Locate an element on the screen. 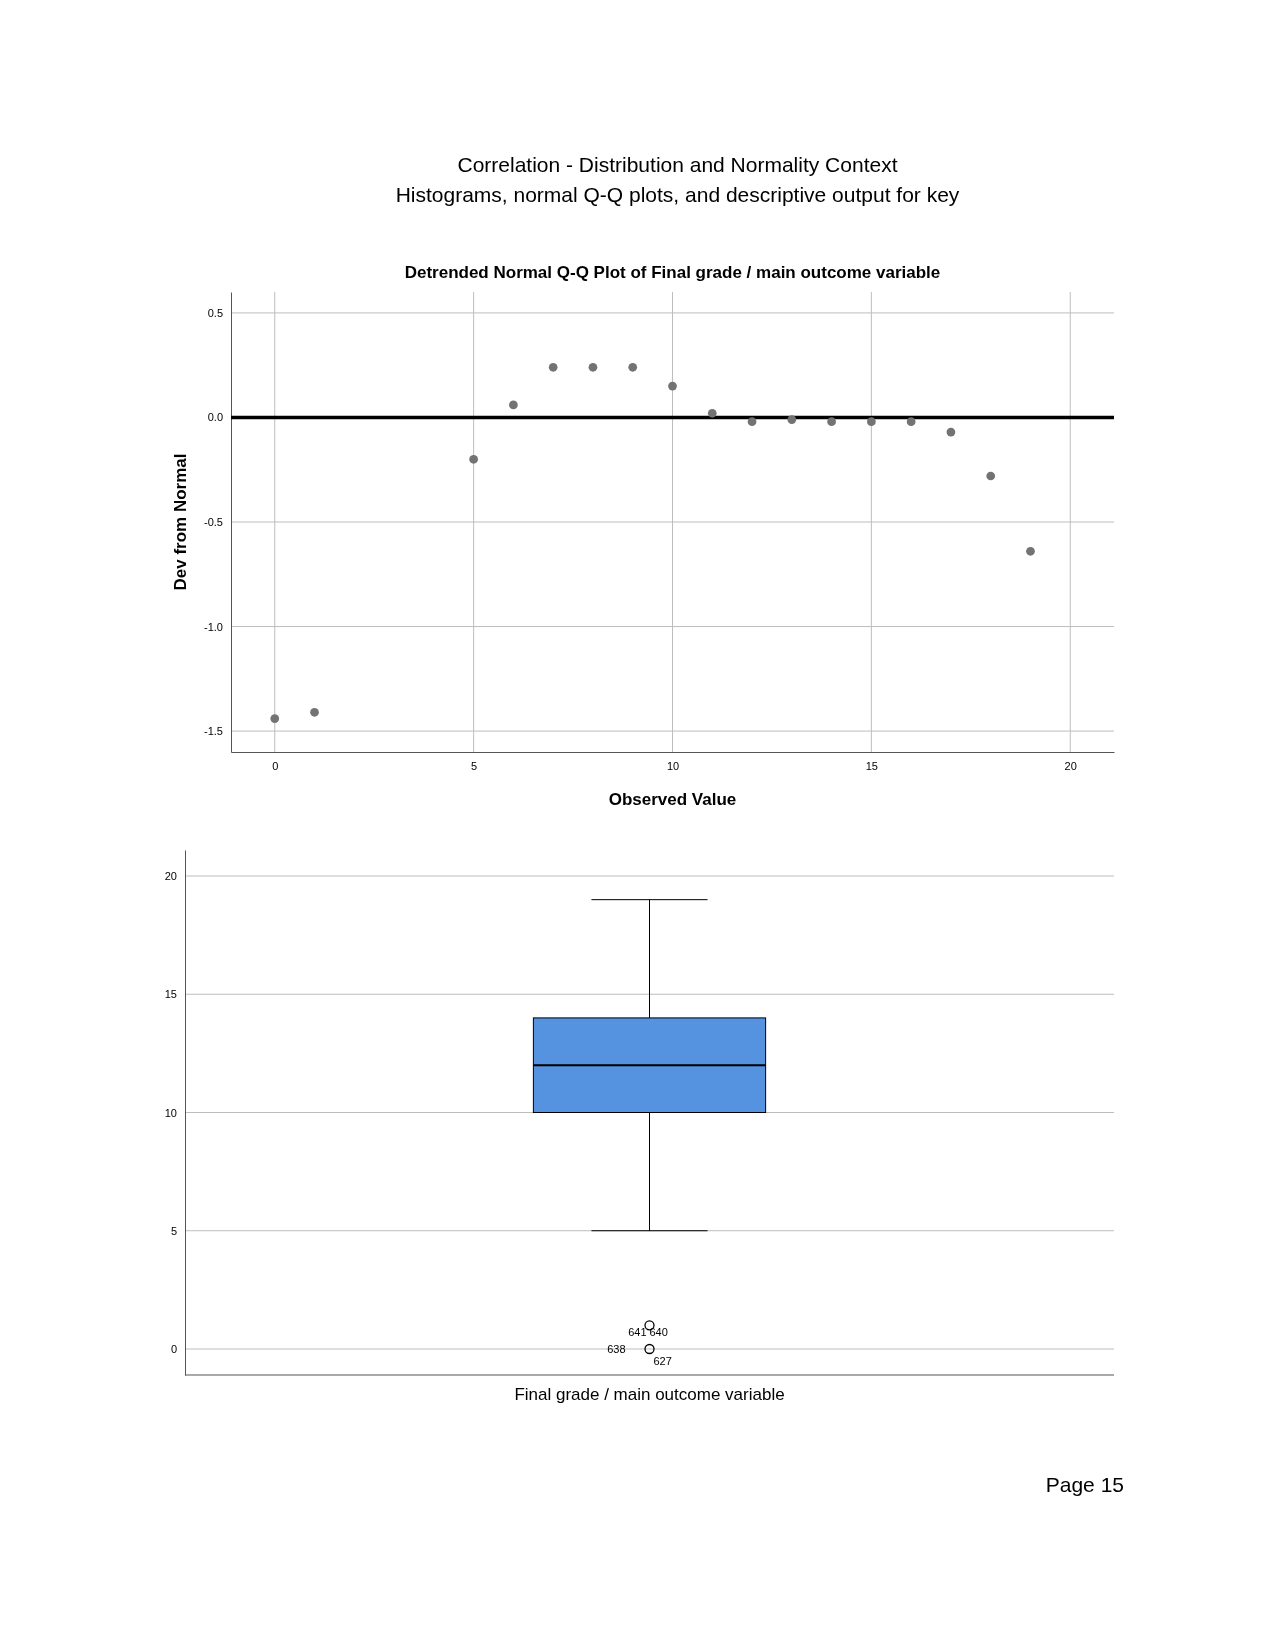 The image size is (1275, 1650). text: Histograms, normal Q-Q plots, and descriptive output for key is located at coordinates (677, 194).